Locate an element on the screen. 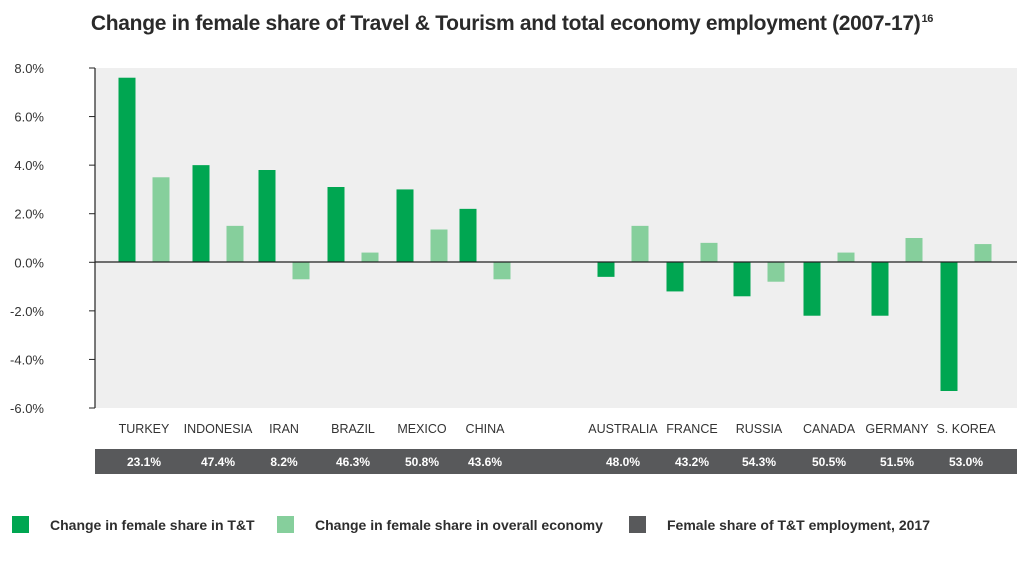 The width and height of the screenshot is (1024, 576). bar-tt-russia is located at coordinates (742, 279).